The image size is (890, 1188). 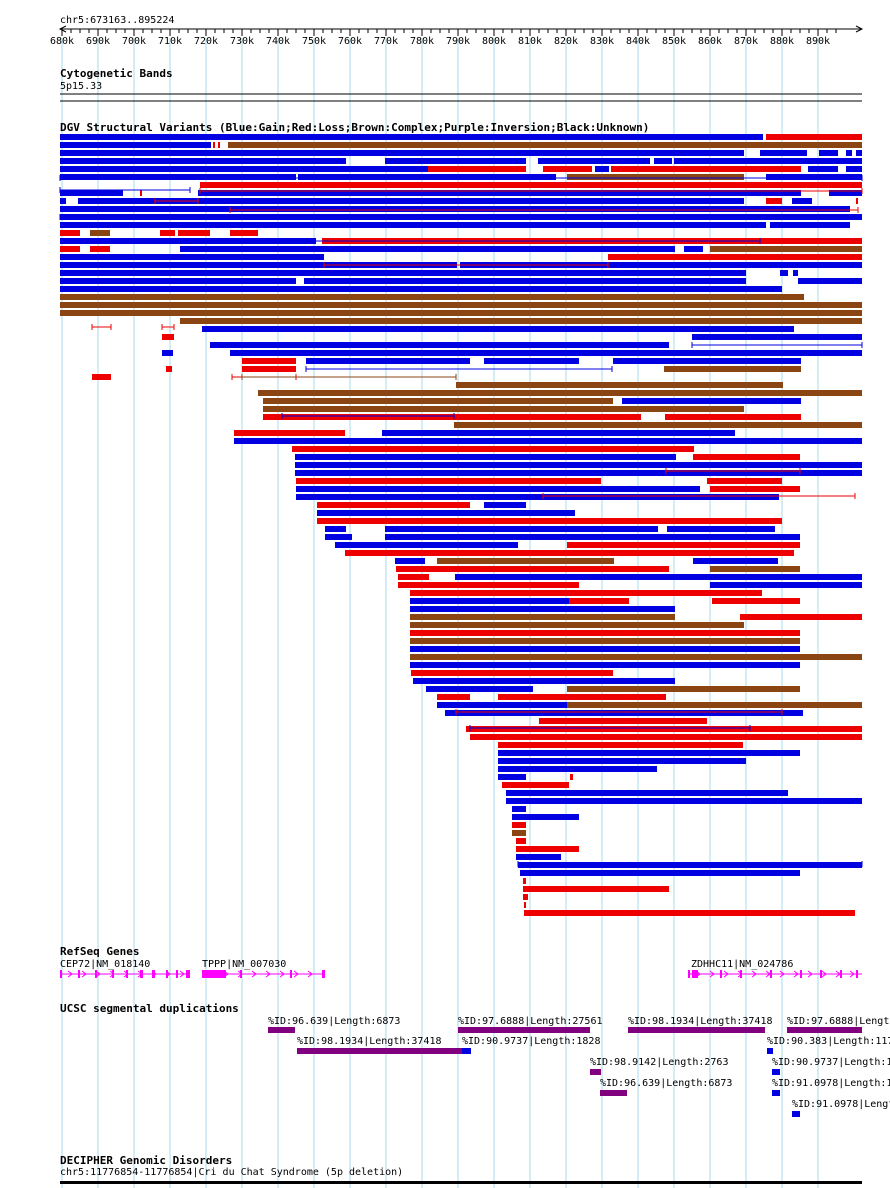 What do you see at coordinates (206, 41) in the screenshot?
I see `ruler-tick-label: 720k` at bounding box center [206, 41].